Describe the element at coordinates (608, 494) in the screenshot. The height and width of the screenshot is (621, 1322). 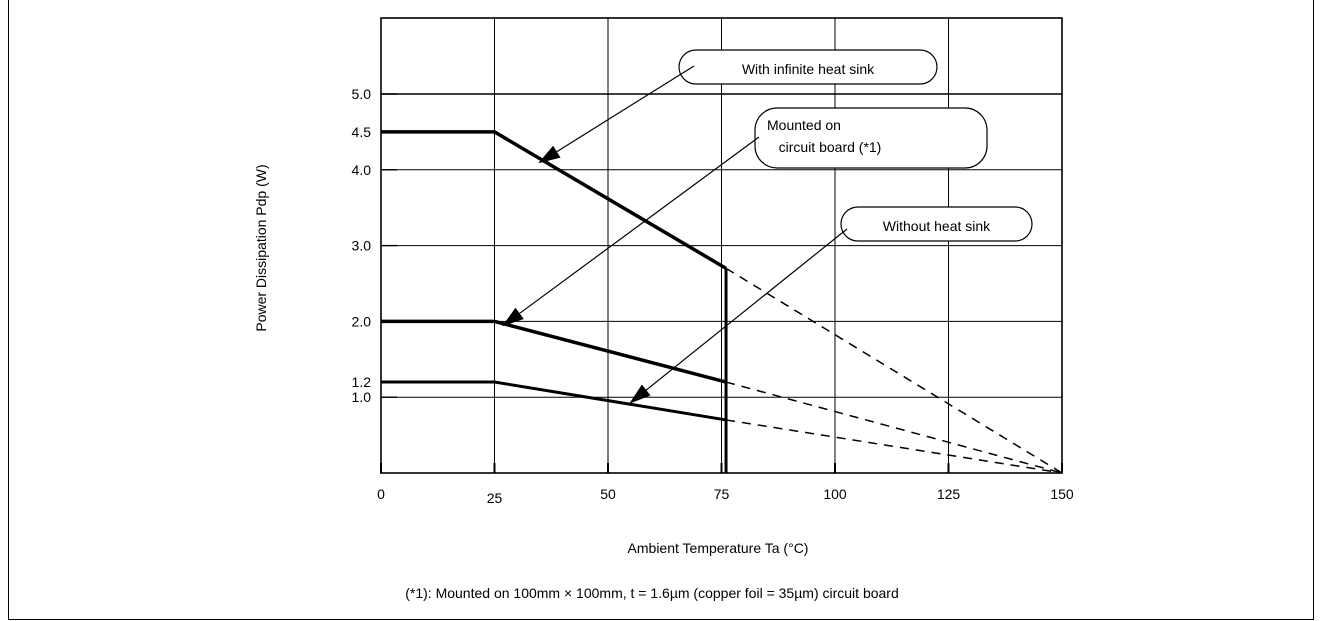
I see `x-tick-label: 50` at that location.